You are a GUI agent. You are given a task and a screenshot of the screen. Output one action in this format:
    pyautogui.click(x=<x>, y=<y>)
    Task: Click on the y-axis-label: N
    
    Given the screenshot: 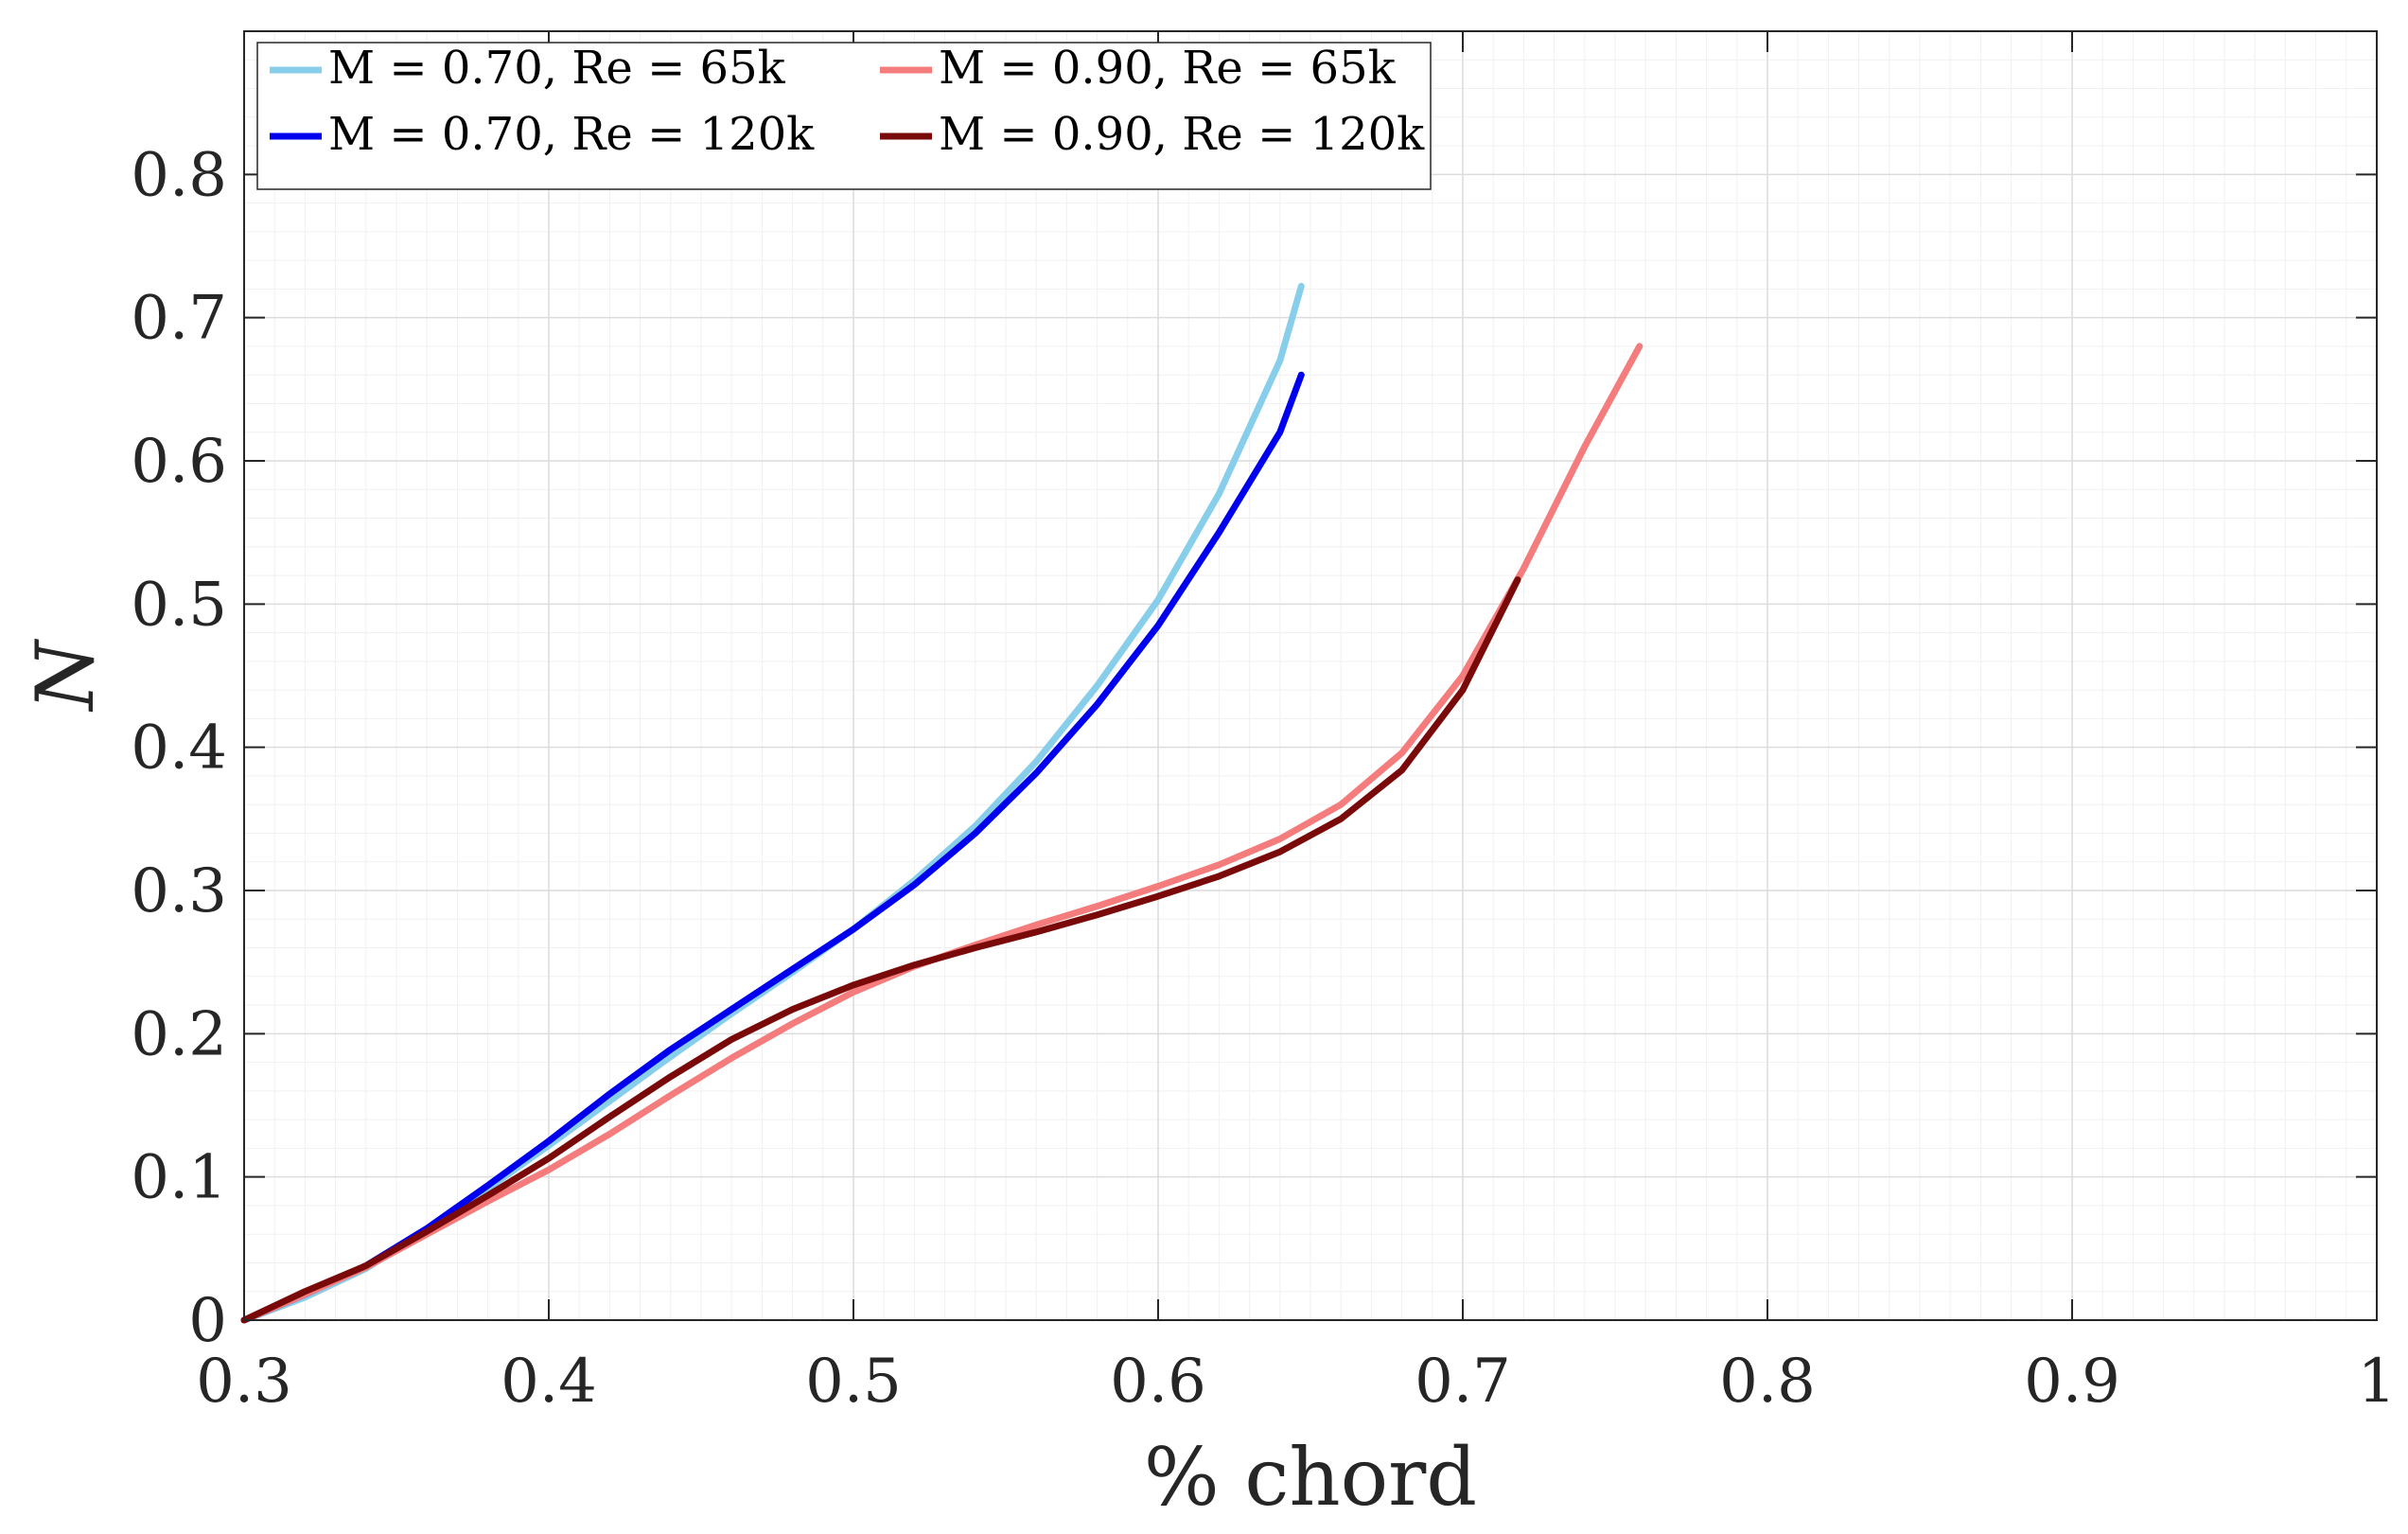 What is the action you would take?
    pyautogui.click(x=65, y=676)
    